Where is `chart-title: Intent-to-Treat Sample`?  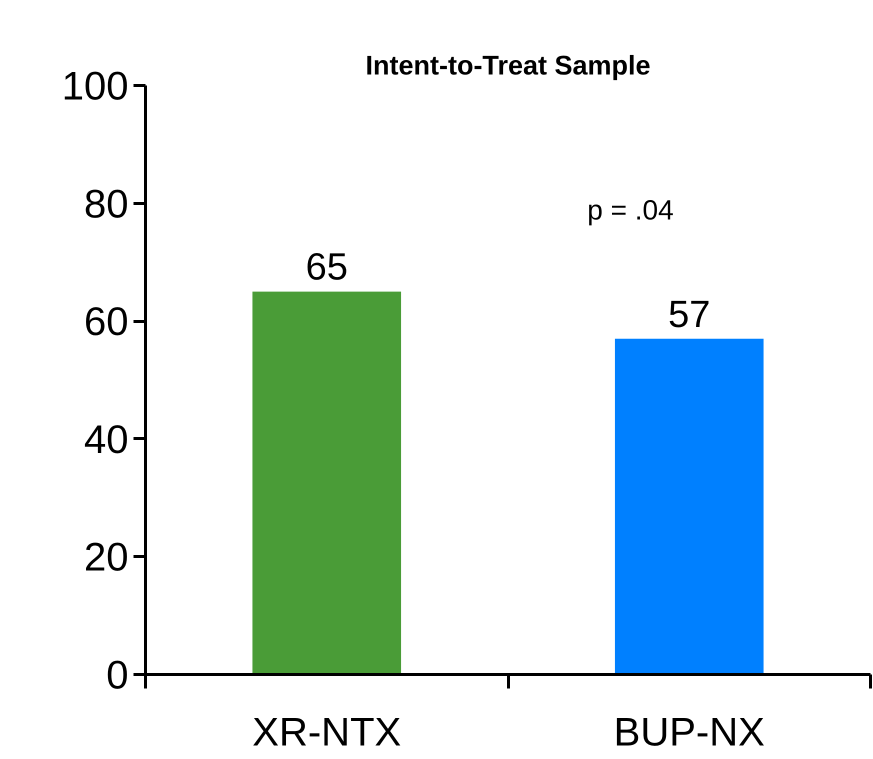
chart-title: Intent-to-Treat Sample is located at coordinates (508, 65).